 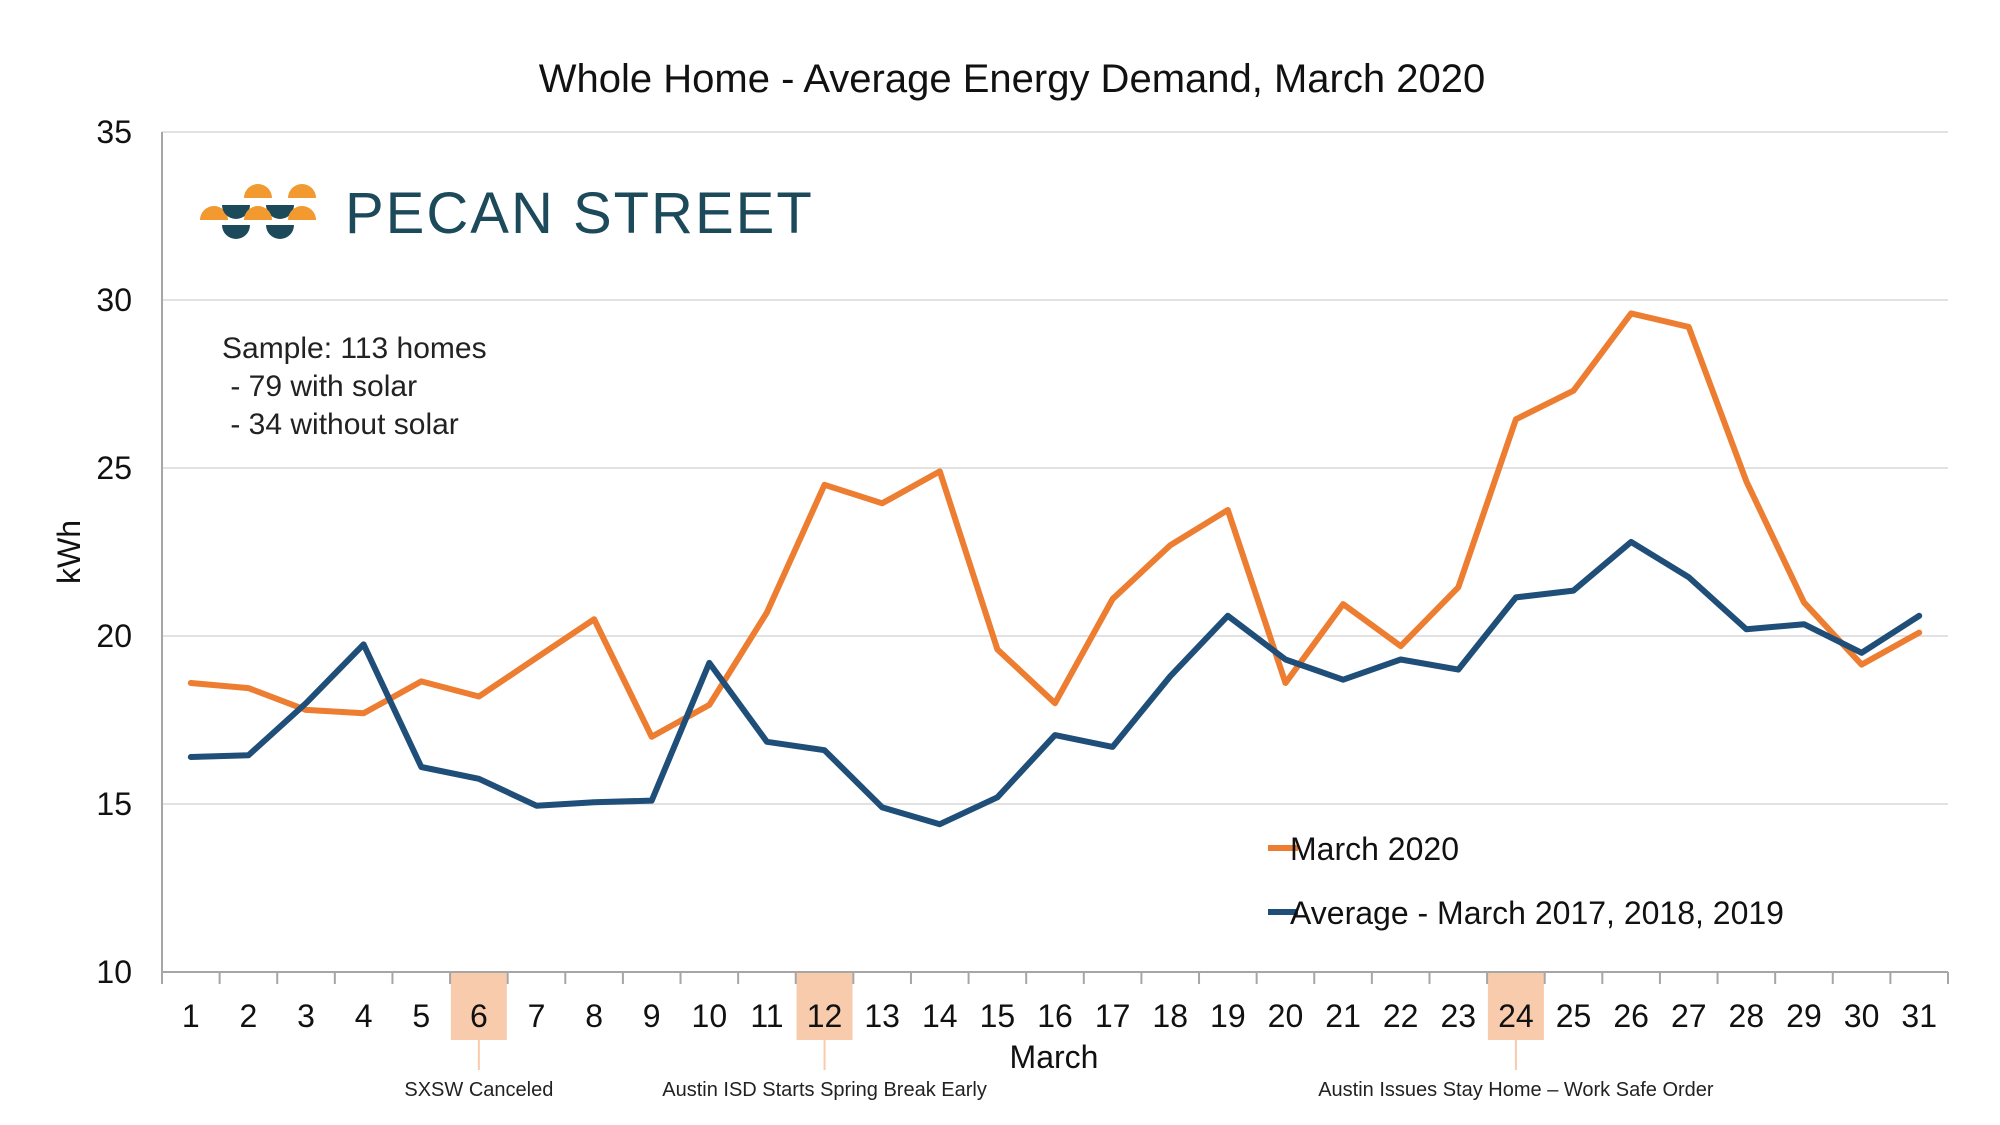 What do you see at coordinates (114, 132) in the screenshot?
I see `y-tick-35: 35` at bounding box center [114, 132].